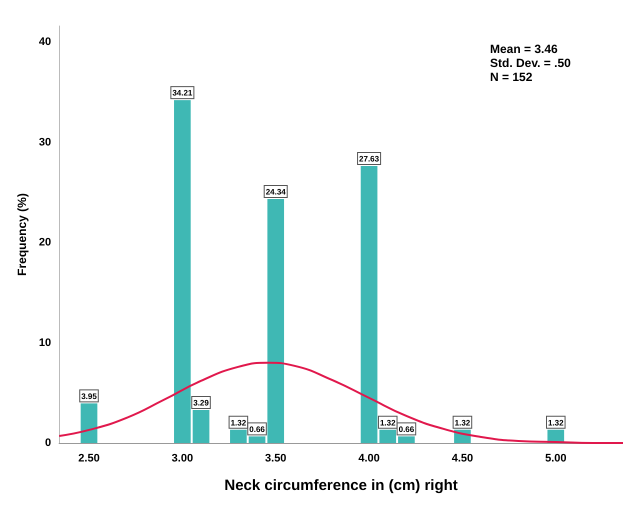 The height and width of the screenshot is (506, 631). Describe the element at coordinates (182, 93) in the screenshot. I see `data-label: 34.21` at that location.